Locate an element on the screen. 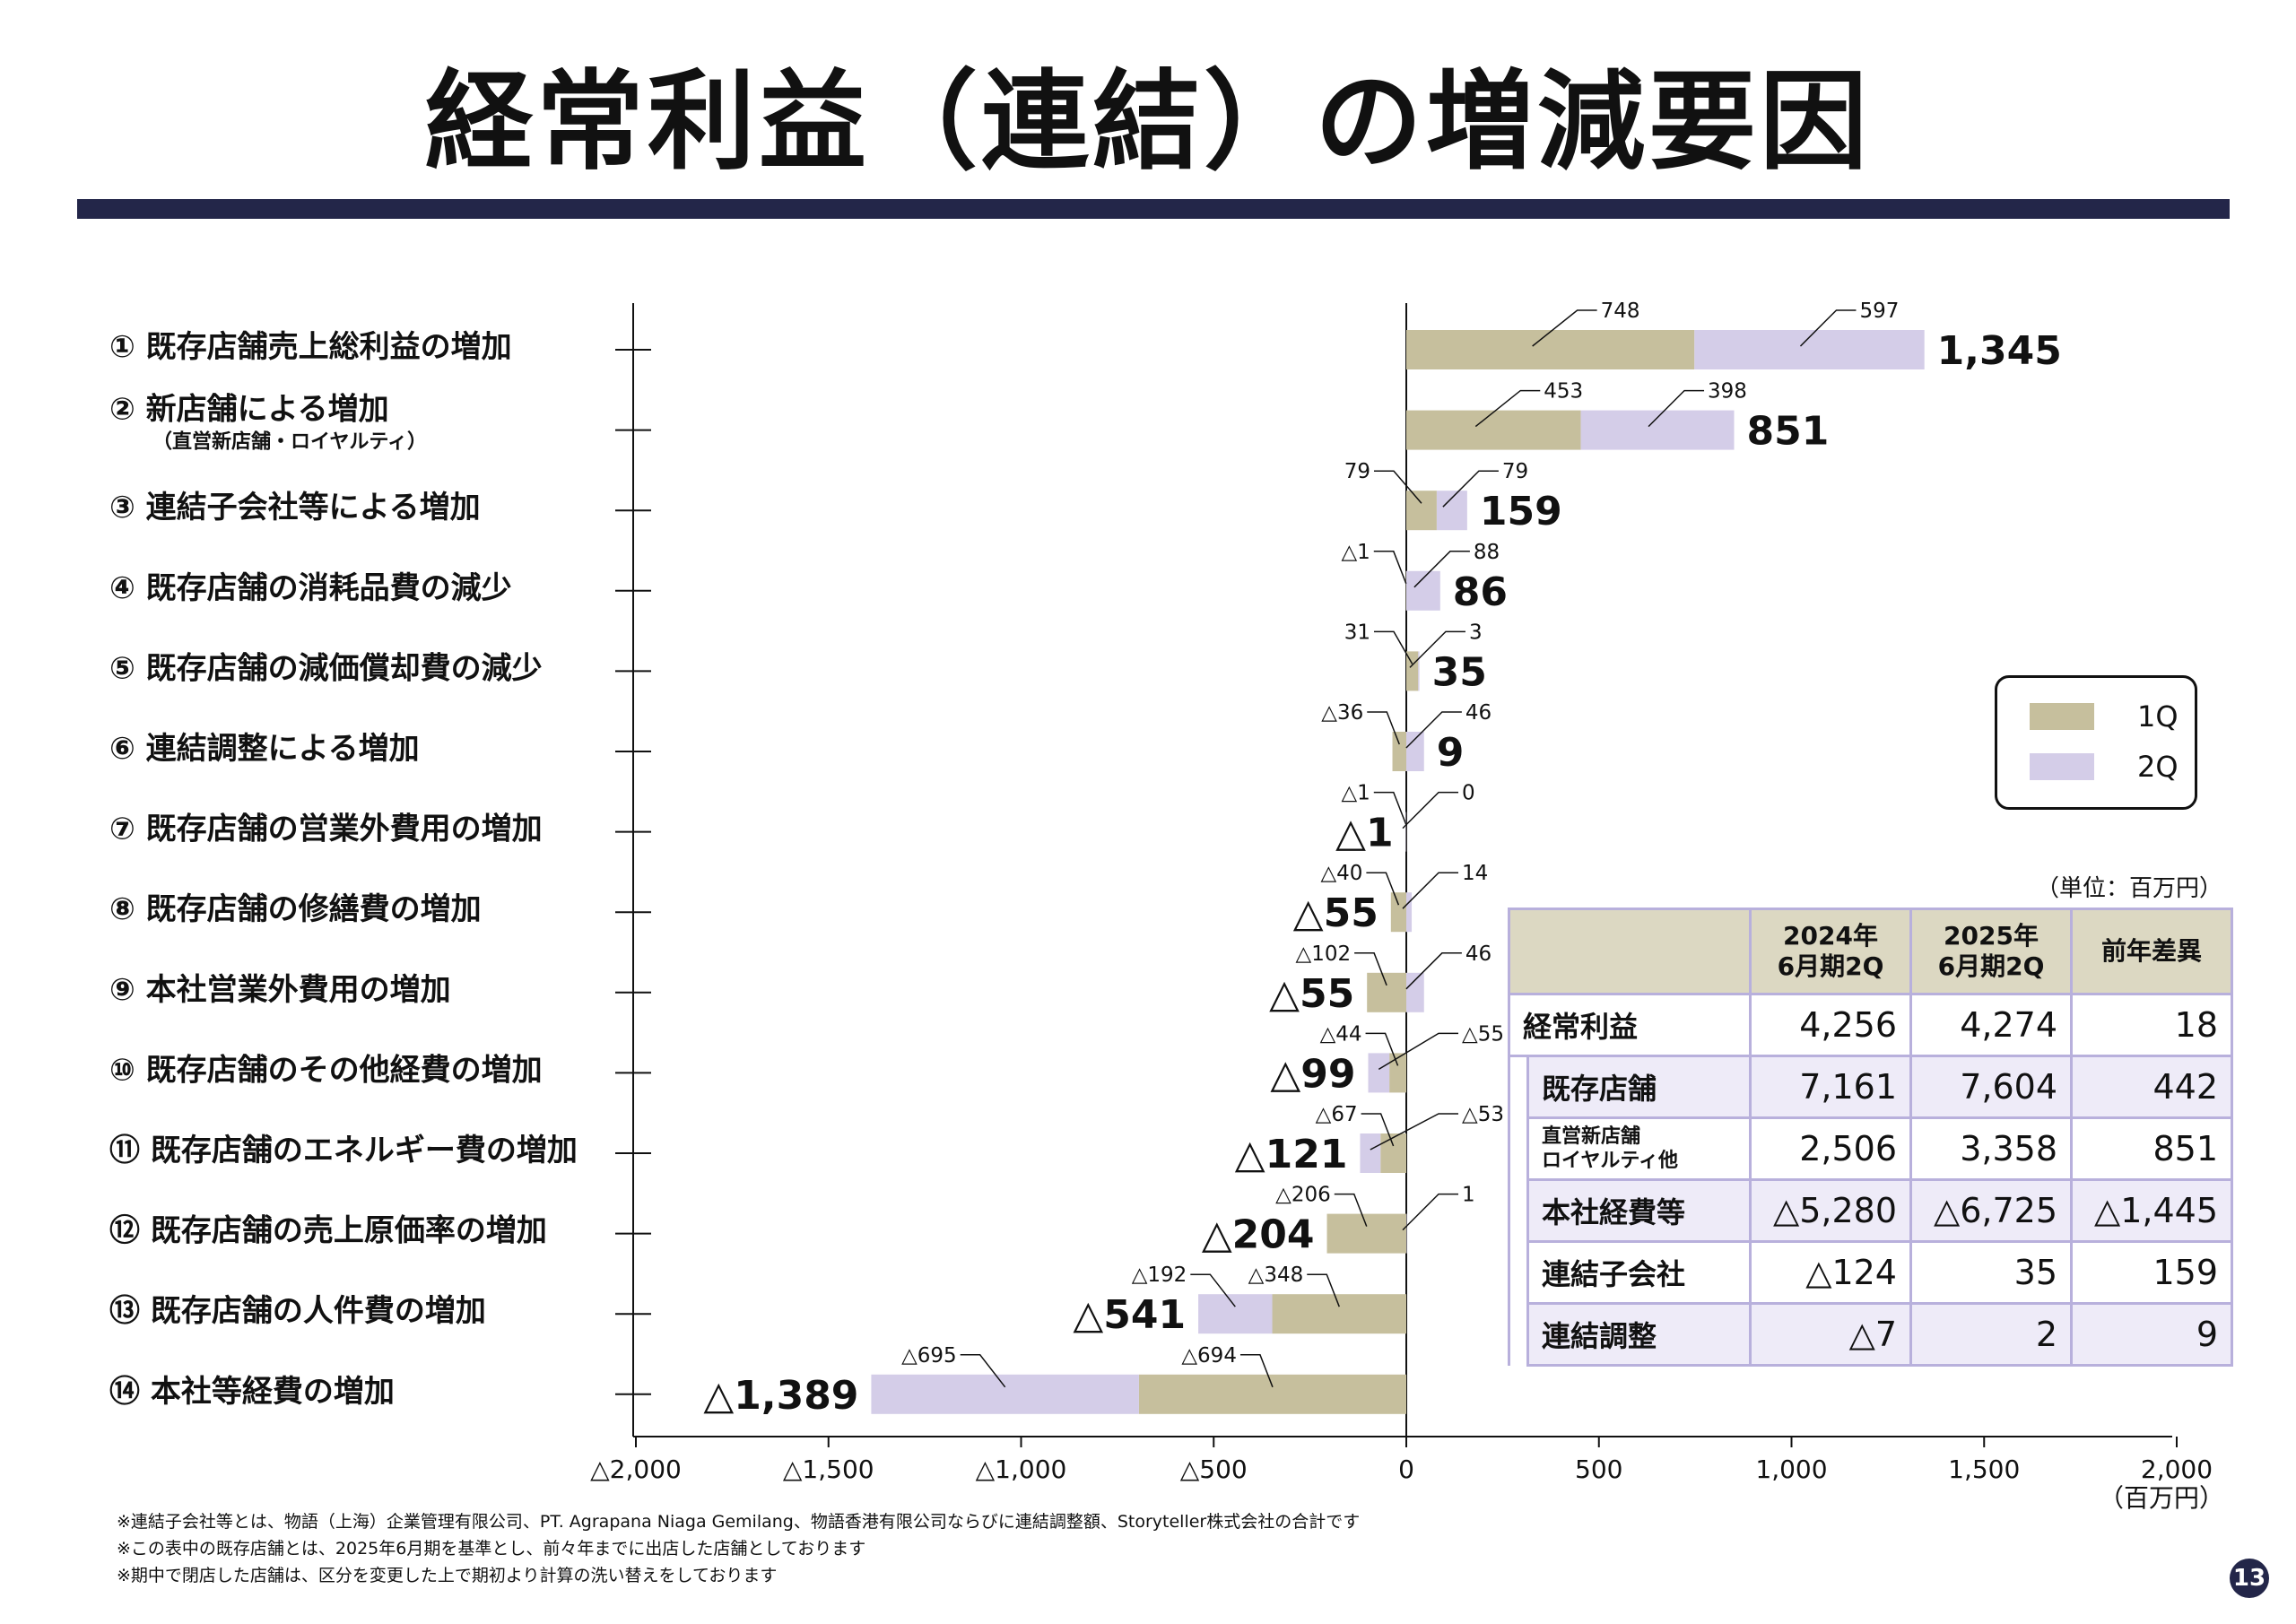  table-cell: 7,604 is located at coordinates (1991, 1087).